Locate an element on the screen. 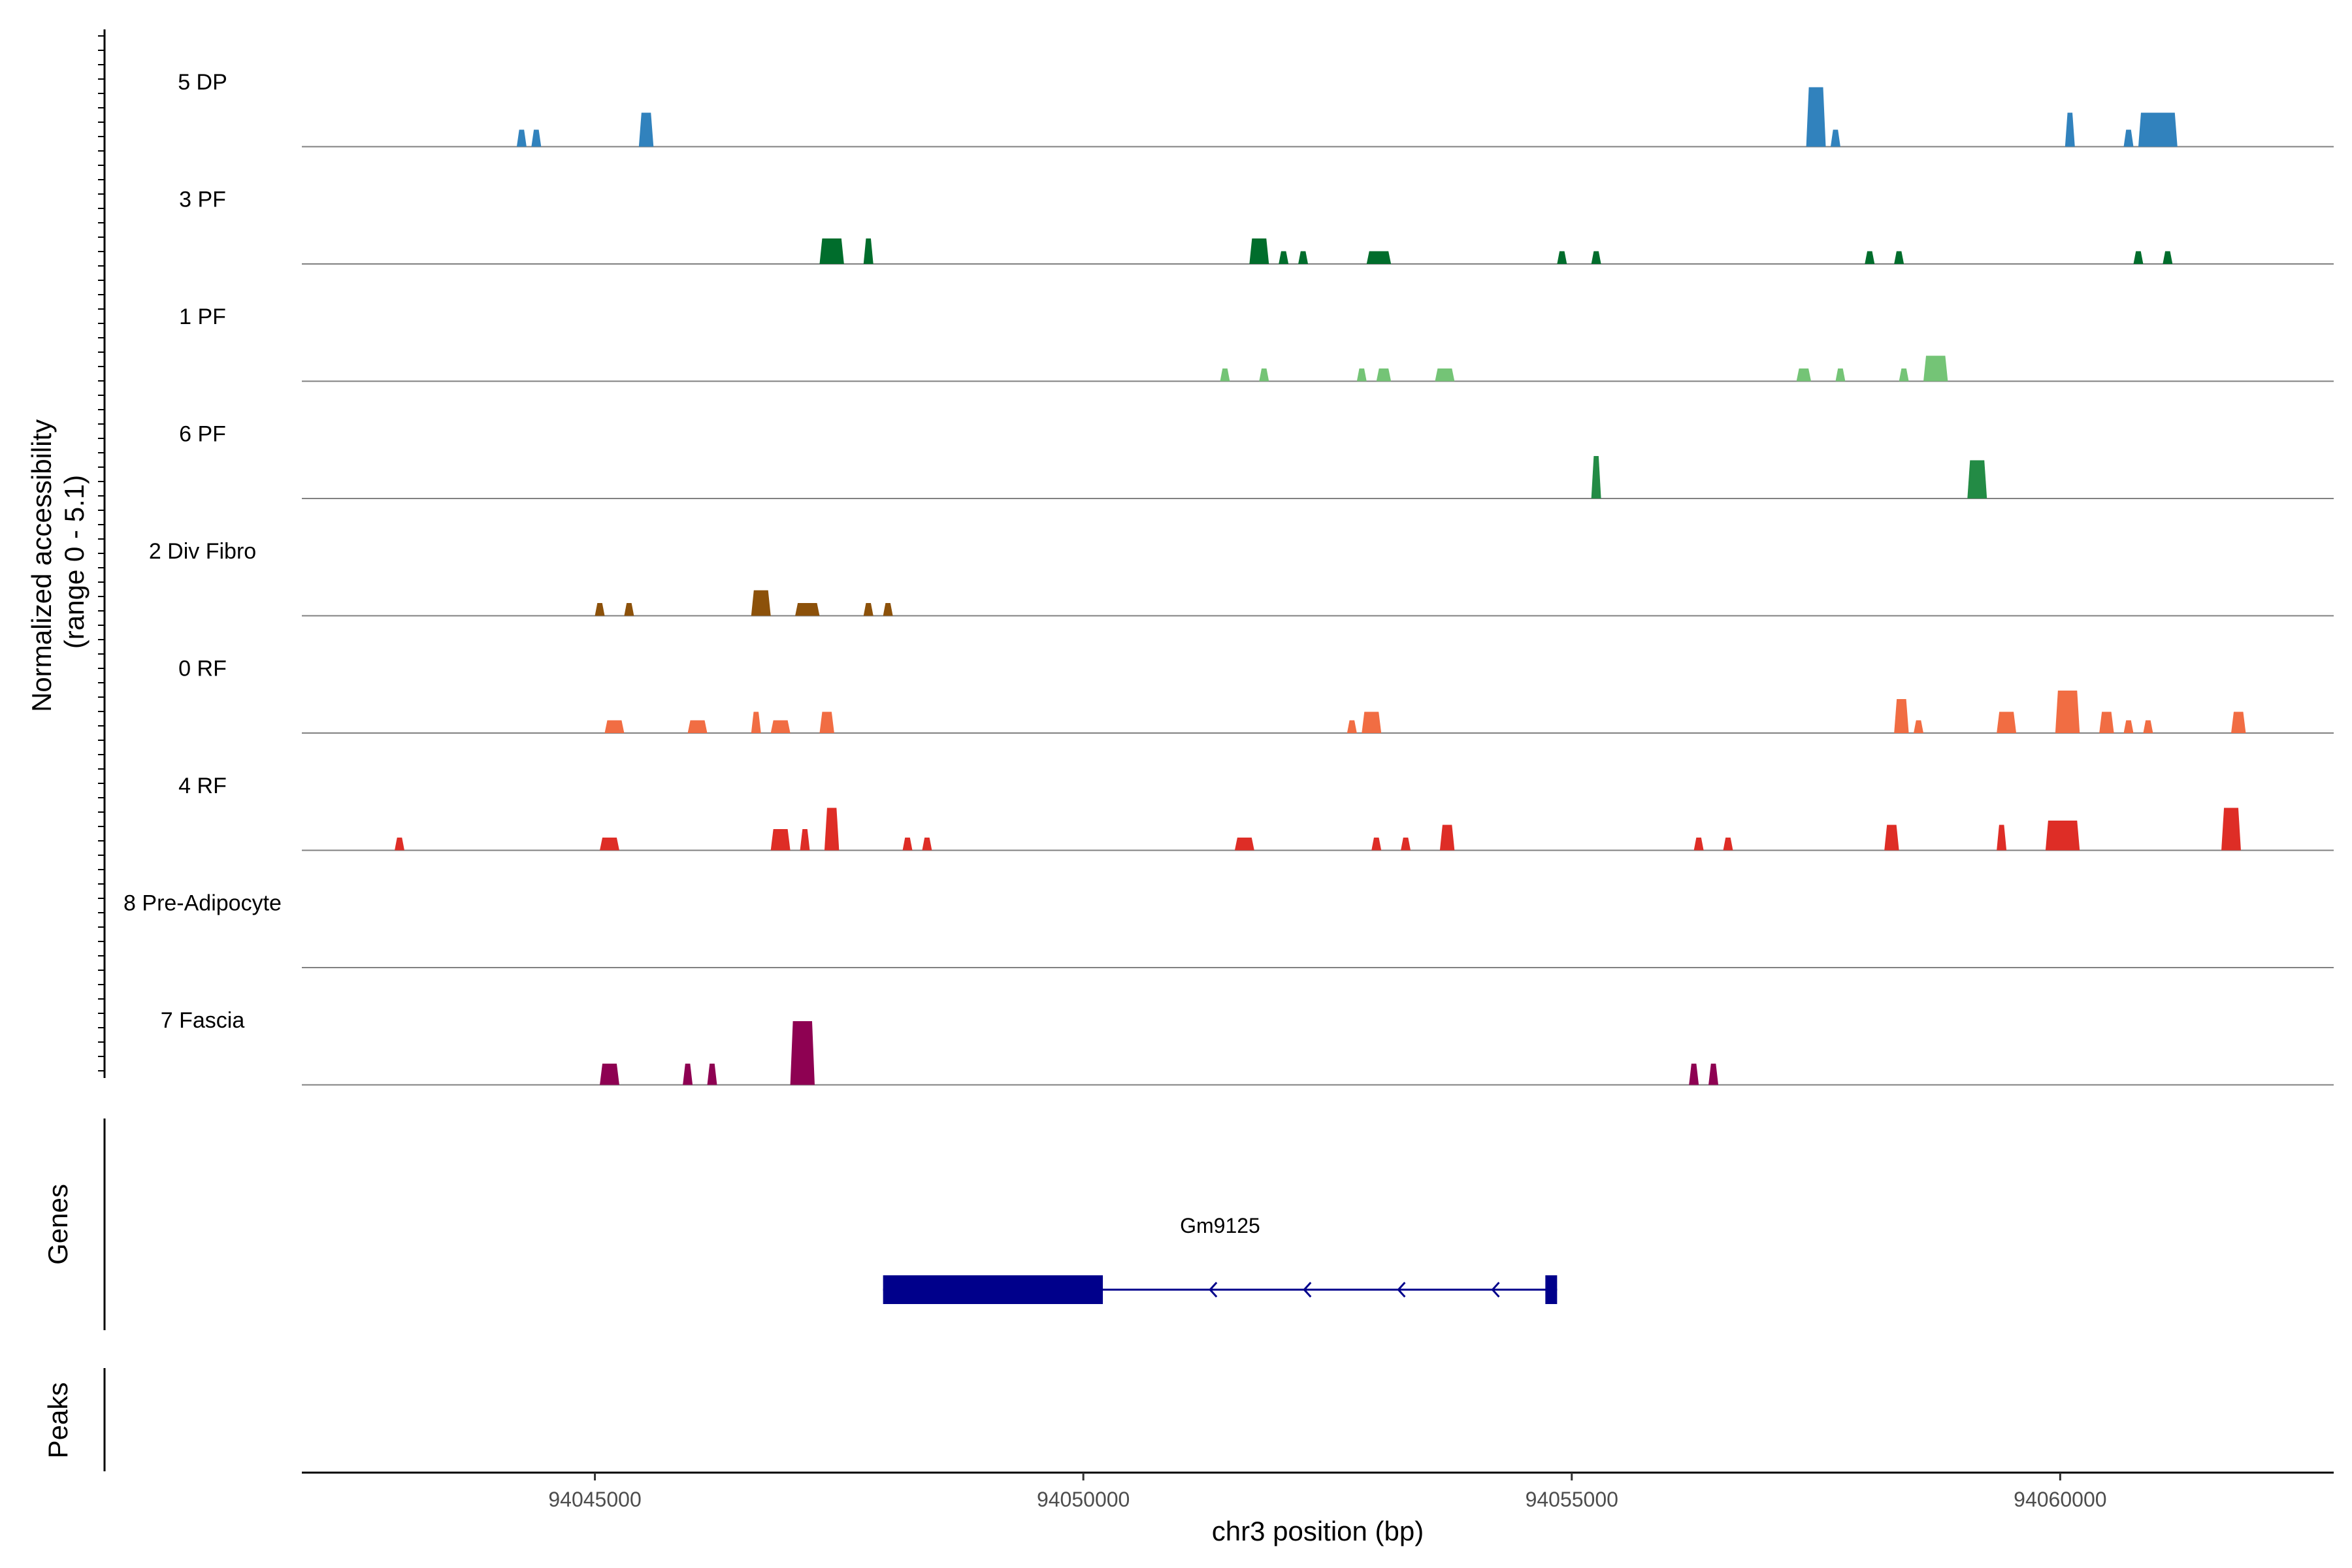  x-axis-tick-label: 94050000 is located at coordinates (1083, 1499).